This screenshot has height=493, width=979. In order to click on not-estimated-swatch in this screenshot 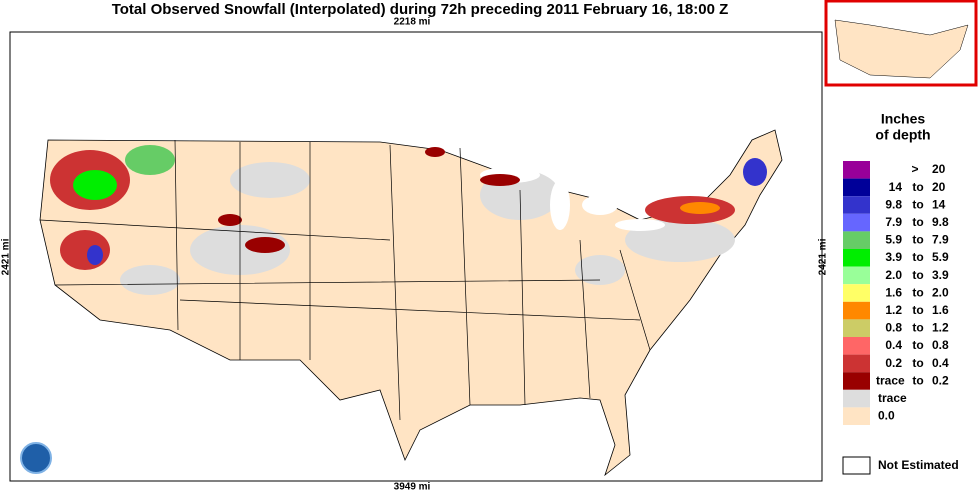, I will do `click(856, 465)`.